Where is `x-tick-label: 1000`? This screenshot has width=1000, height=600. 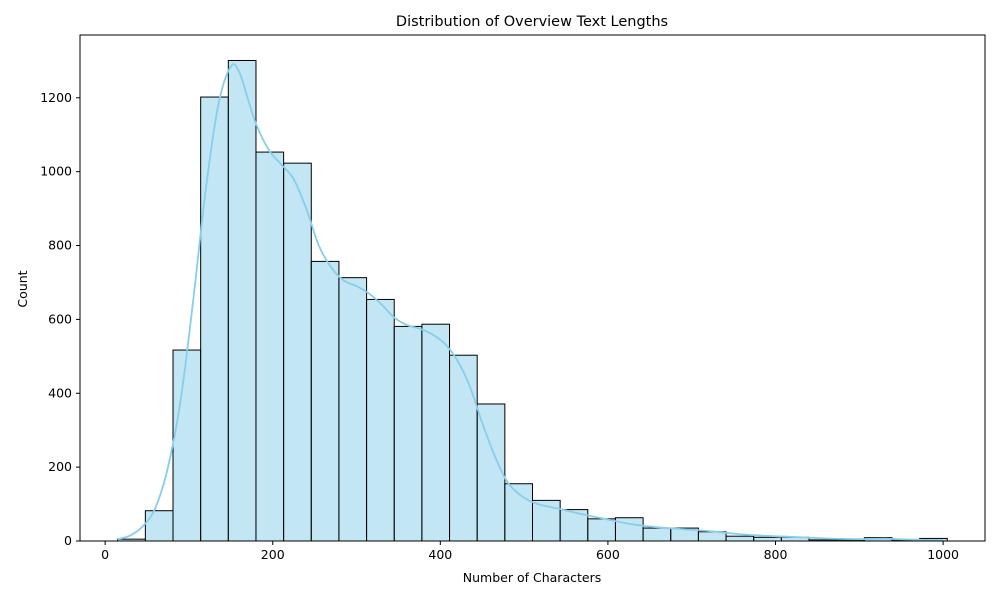
x-tick-label: 1000 is located at coordinates (943, 554).